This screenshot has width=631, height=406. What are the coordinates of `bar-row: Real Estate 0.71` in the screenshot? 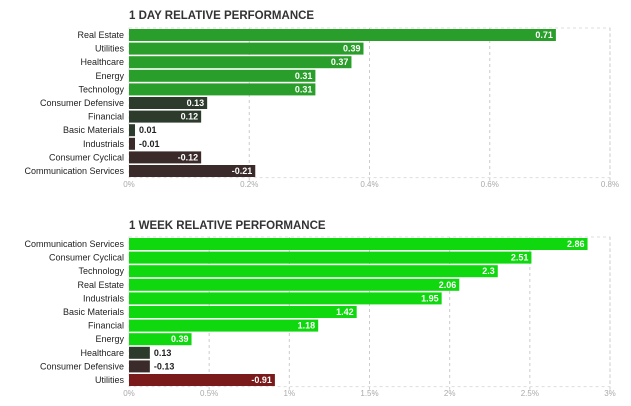 It's located at (316, 35).